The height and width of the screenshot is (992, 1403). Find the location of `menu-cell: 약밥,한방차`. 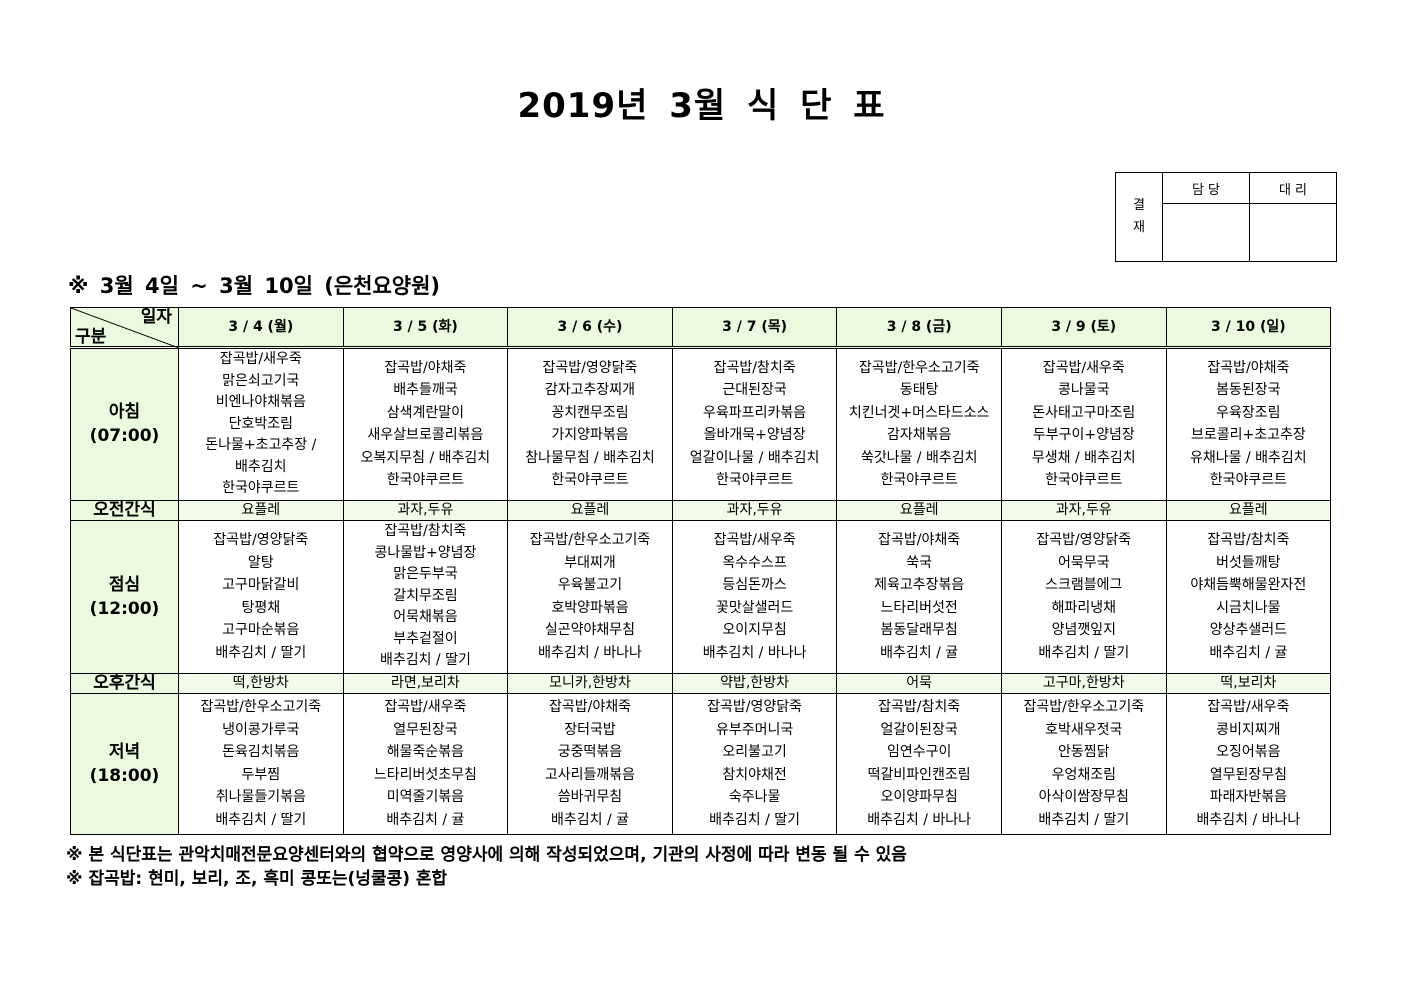

menu-cell: 약밥,한방차 is located at coordinates (754, 683).